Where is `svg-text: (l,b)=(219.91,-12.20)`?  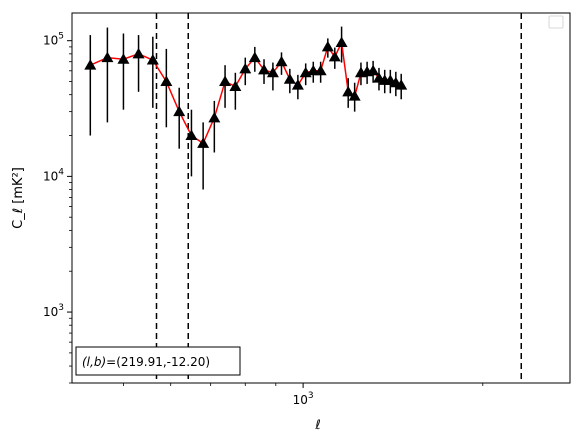 svg-text: (l,b)=(219.91,-12.20) is located at coordinates (146, 362).